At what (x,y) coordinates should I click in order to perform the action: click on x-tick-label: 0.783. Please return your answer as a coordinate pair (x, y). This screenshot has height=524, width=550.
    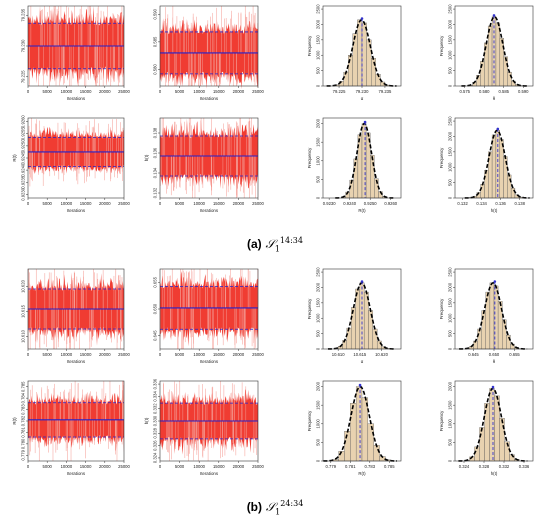
    Looking at the image, I should click on (370, 466).